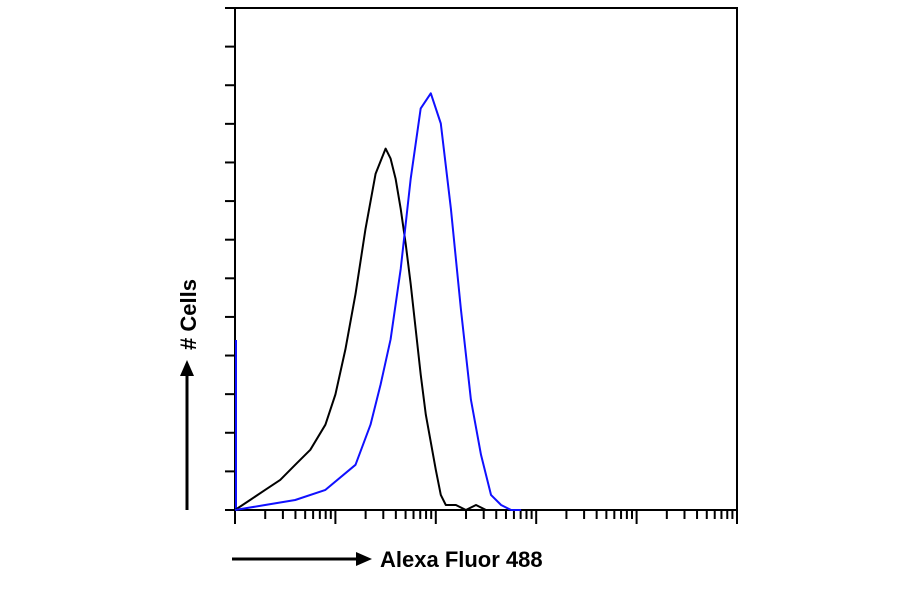 The image size is (900, 594). What do you see at coordinates (461, 559) in the screenshot?
I see `x-axis-label: Alexa Fluor 488` at bounding box center [461, 559].